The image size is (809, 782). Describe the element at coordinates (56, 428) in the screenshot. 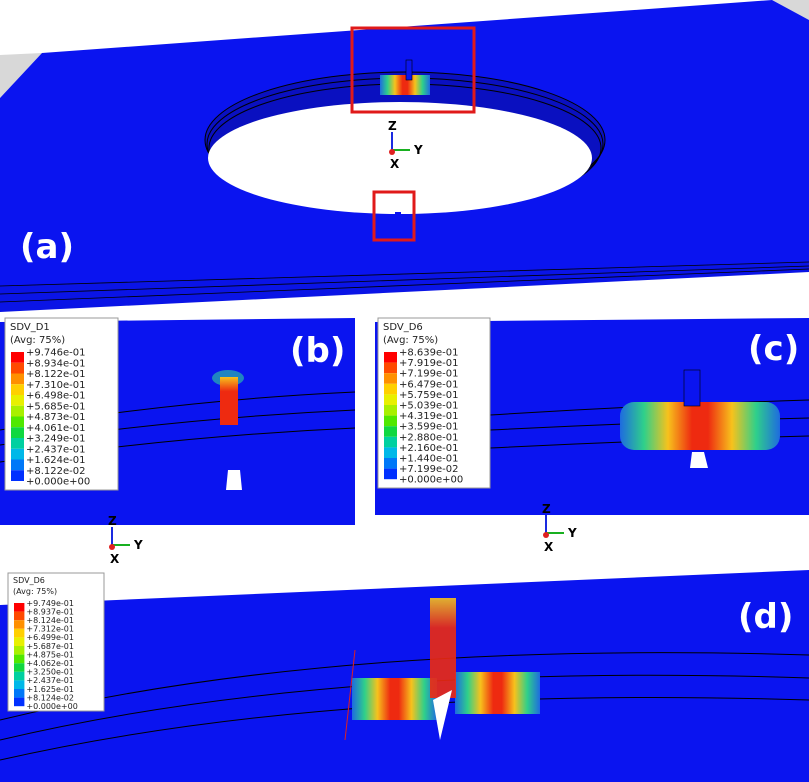

I see `legend-entry: +4.061e-01` at that location.